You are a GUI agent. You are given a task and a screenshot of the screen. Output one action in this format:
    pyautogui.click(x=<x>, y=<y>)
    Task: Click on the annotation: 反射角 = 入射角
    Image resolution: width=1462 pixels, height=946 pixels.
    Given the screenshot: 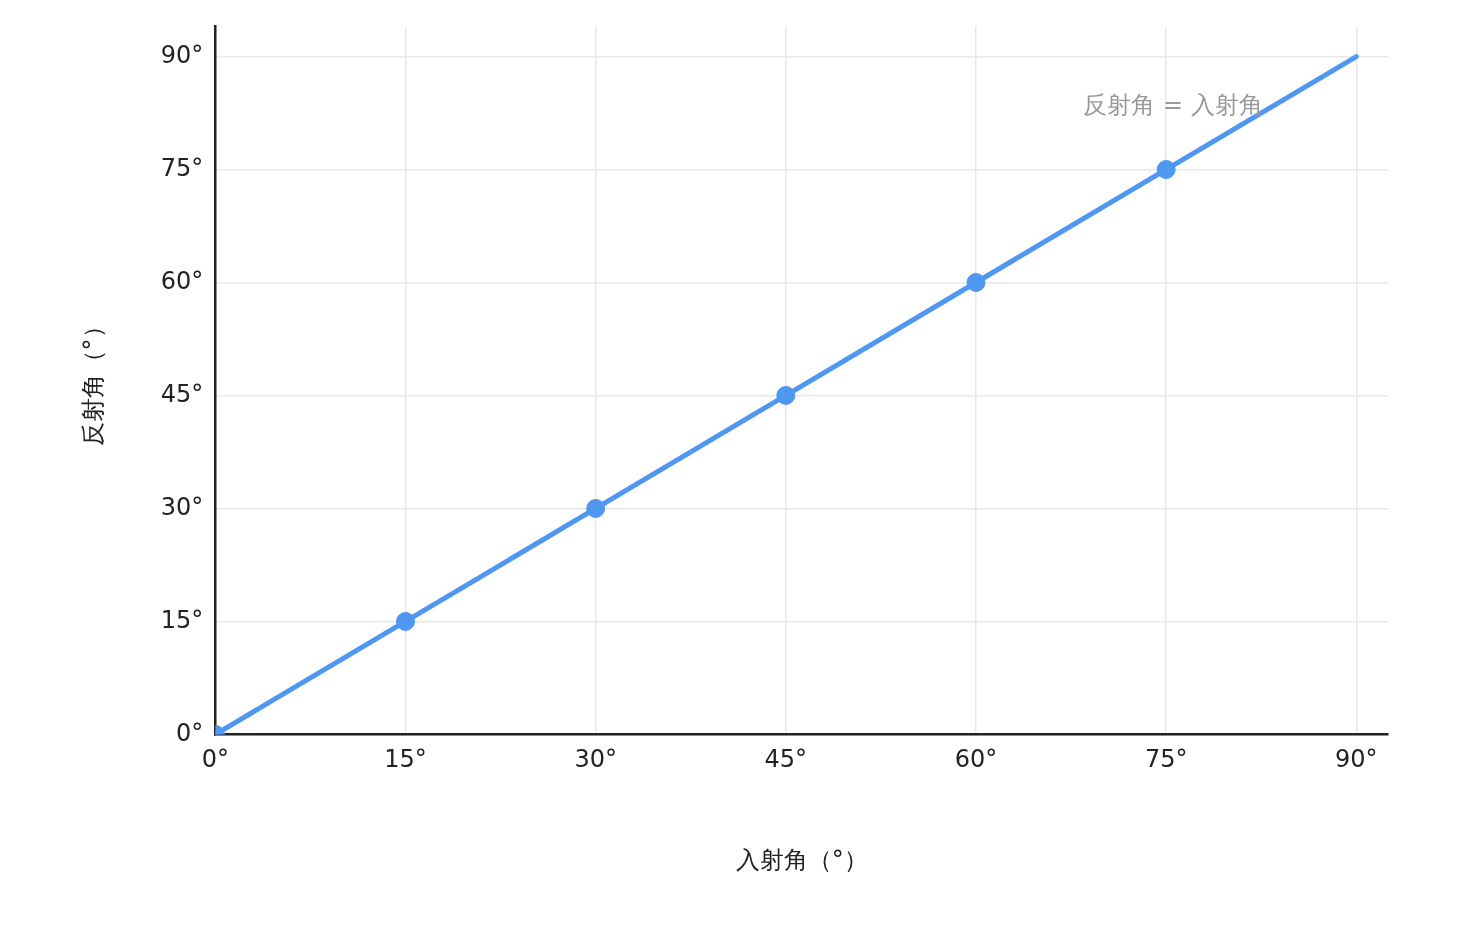 What is the action you would take?
    pyautogui.click(x=1173, y=104)
    